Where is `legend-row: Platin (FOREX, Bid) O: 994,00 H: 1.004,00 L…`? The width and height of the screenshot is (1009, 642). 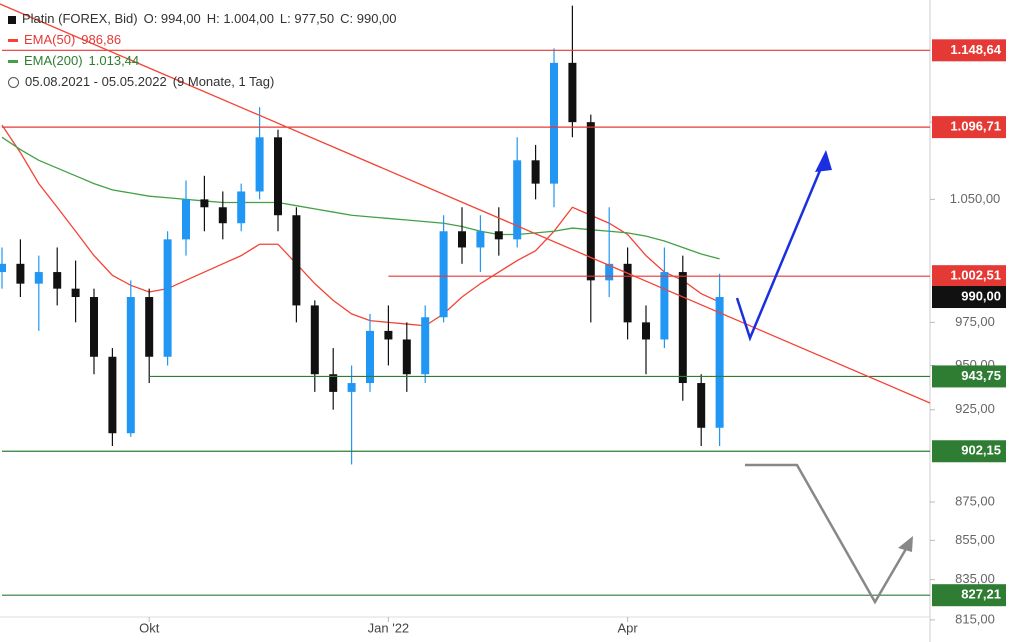 legend-row: Platin (FOREX, Bid) O: 994,00 H: 1.004,00 L… is located at coordinates (205, 18).